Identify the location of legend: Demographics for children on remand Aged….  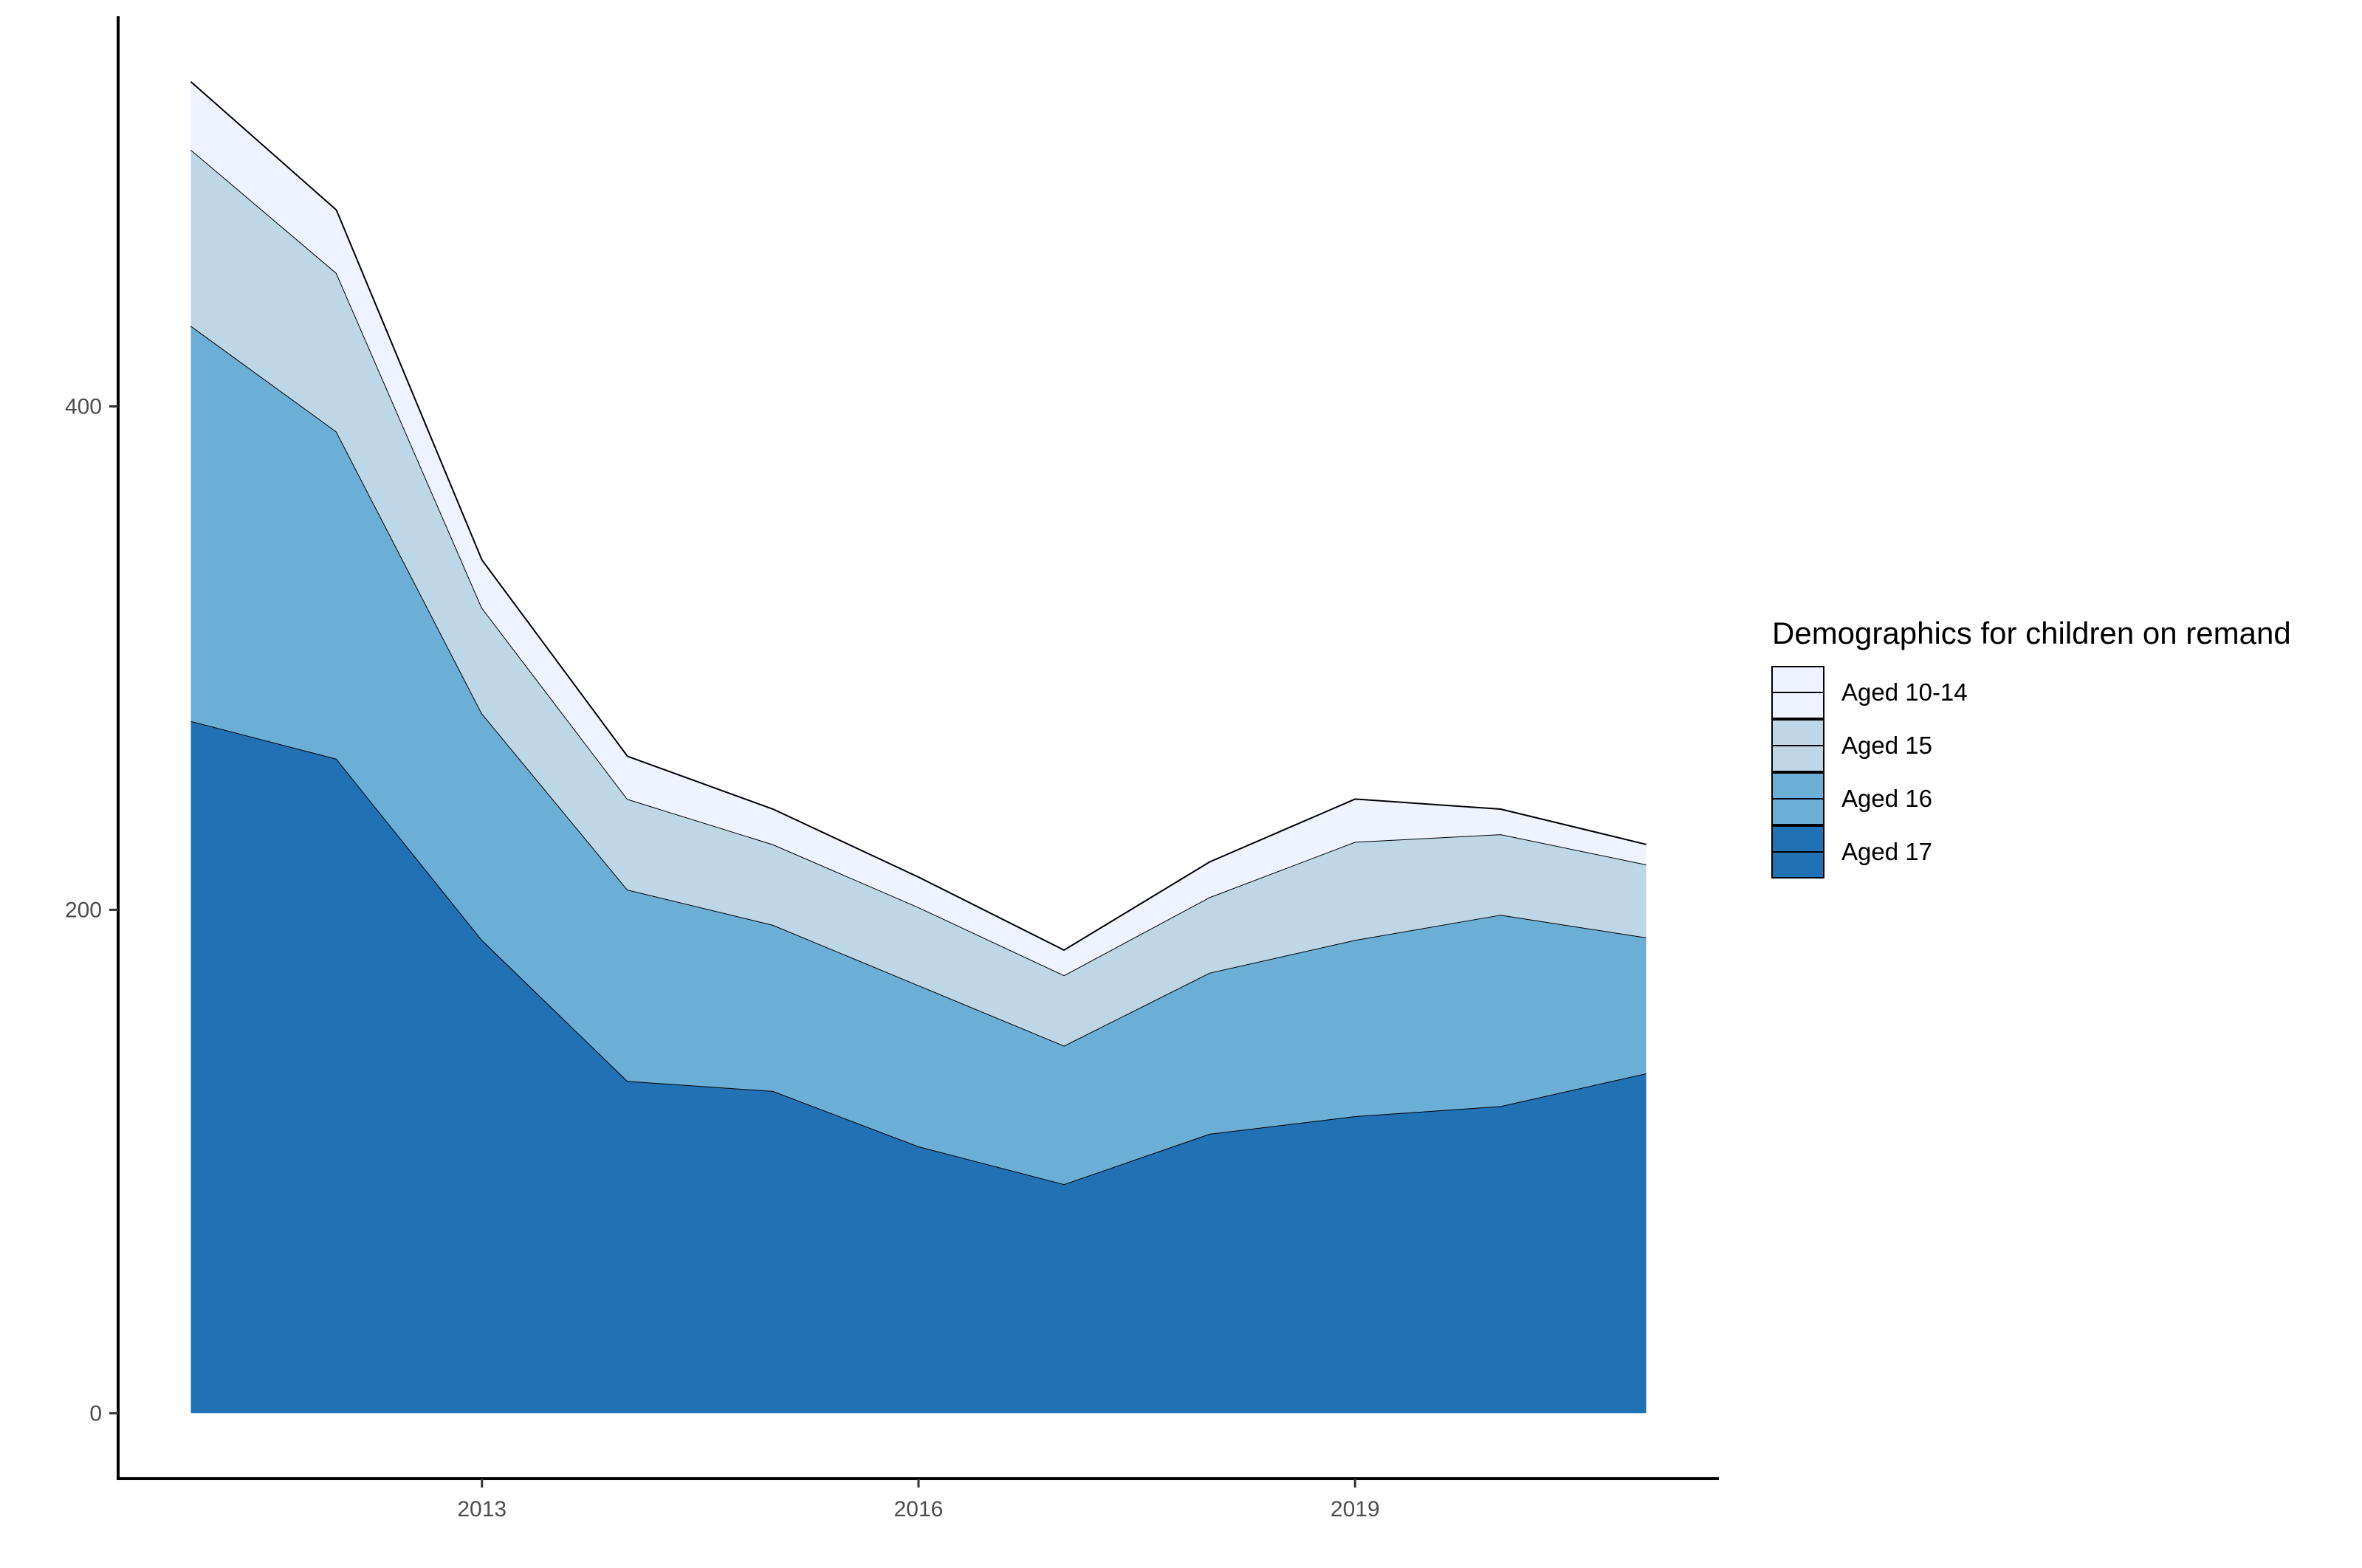
(2031, 747).